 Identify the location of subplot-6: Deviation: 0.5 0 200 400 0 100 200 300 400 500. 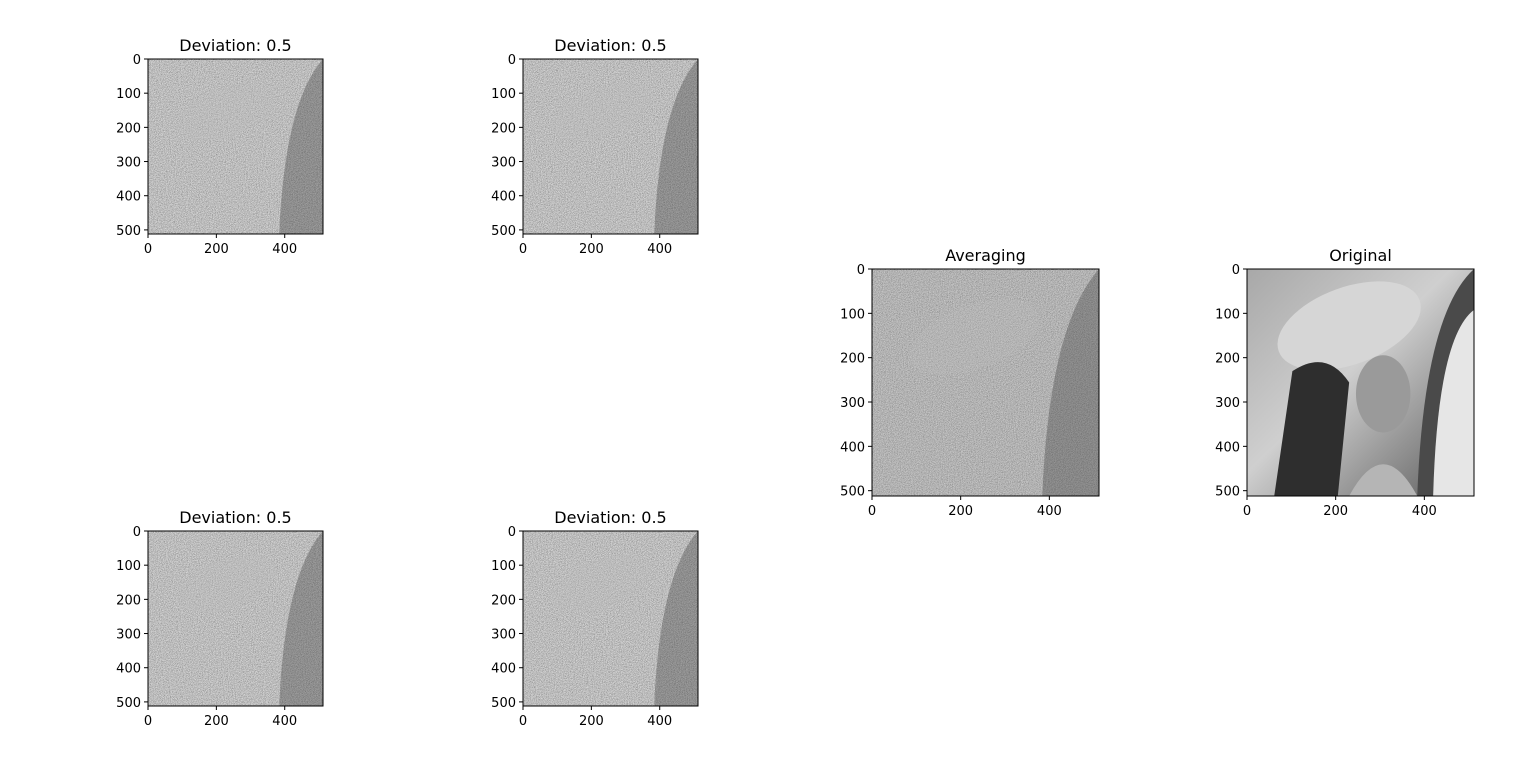
(595, 618).